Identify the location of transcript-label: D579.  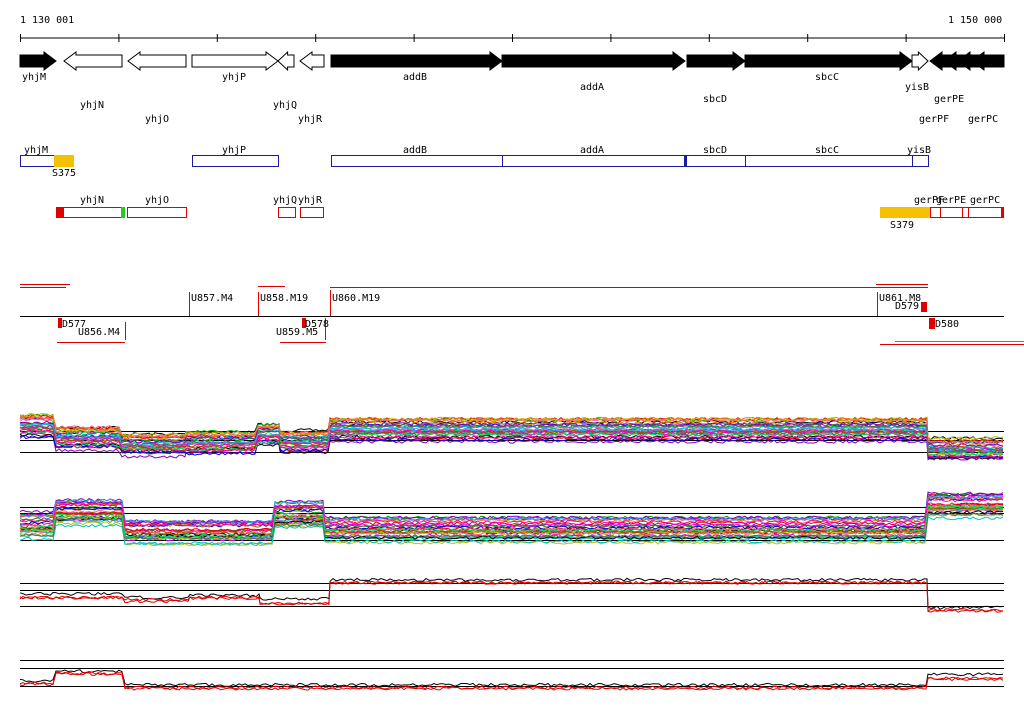
(907, 306).